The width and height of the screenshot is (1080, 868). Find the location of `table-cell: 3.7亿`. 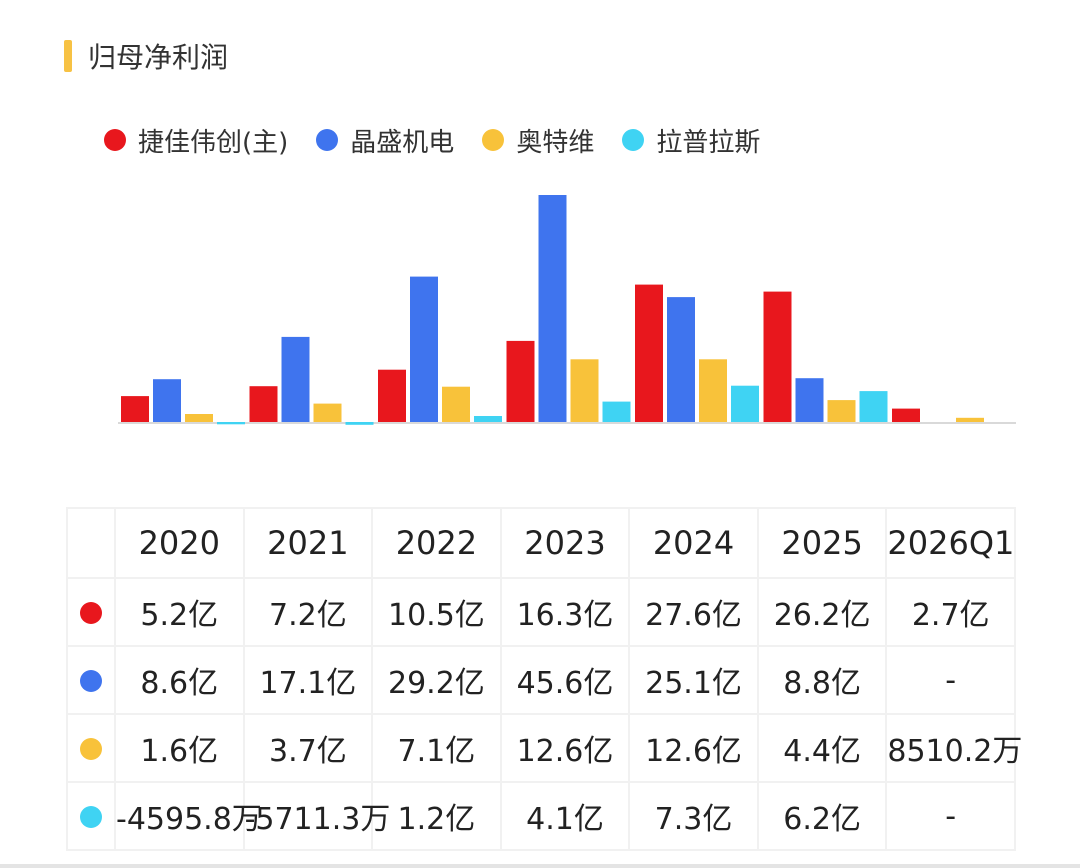

table-cell: 3.7亿 is located at coordinates (308, 748).